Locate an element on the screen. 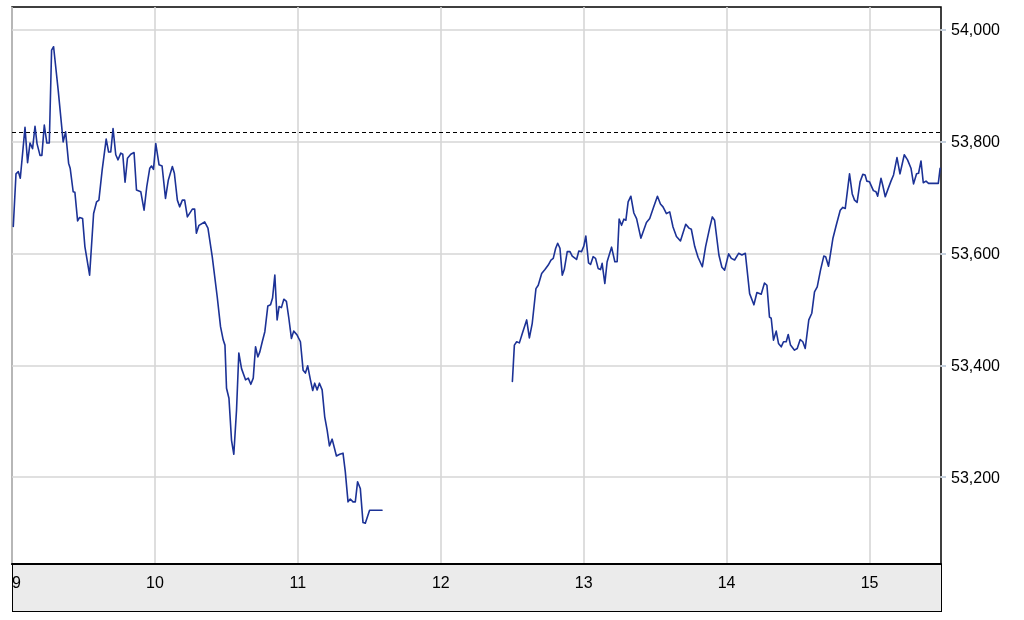 This screenshot has width=1024, height=620. y-tick-label: 53,800 is located at coordinates (976, 141).